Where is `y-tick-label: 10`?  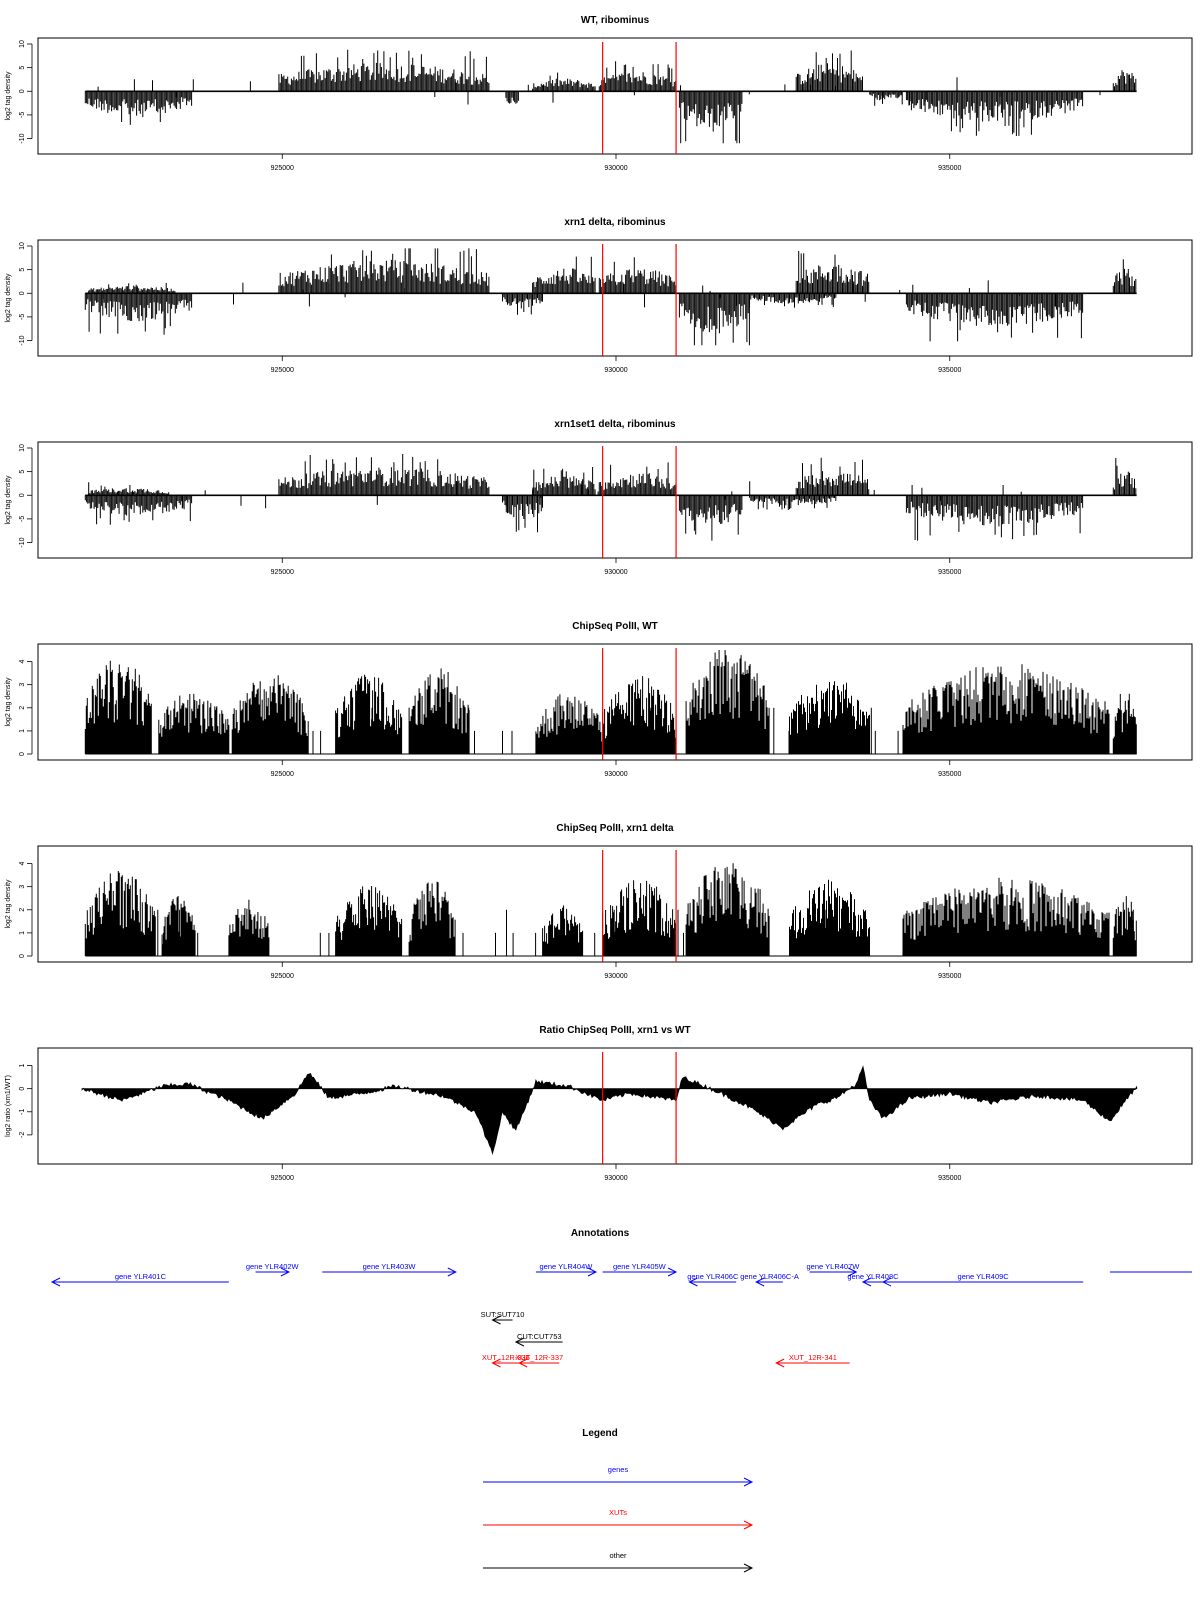
y-tick-label: 10 is located at coordinates (22, 246).